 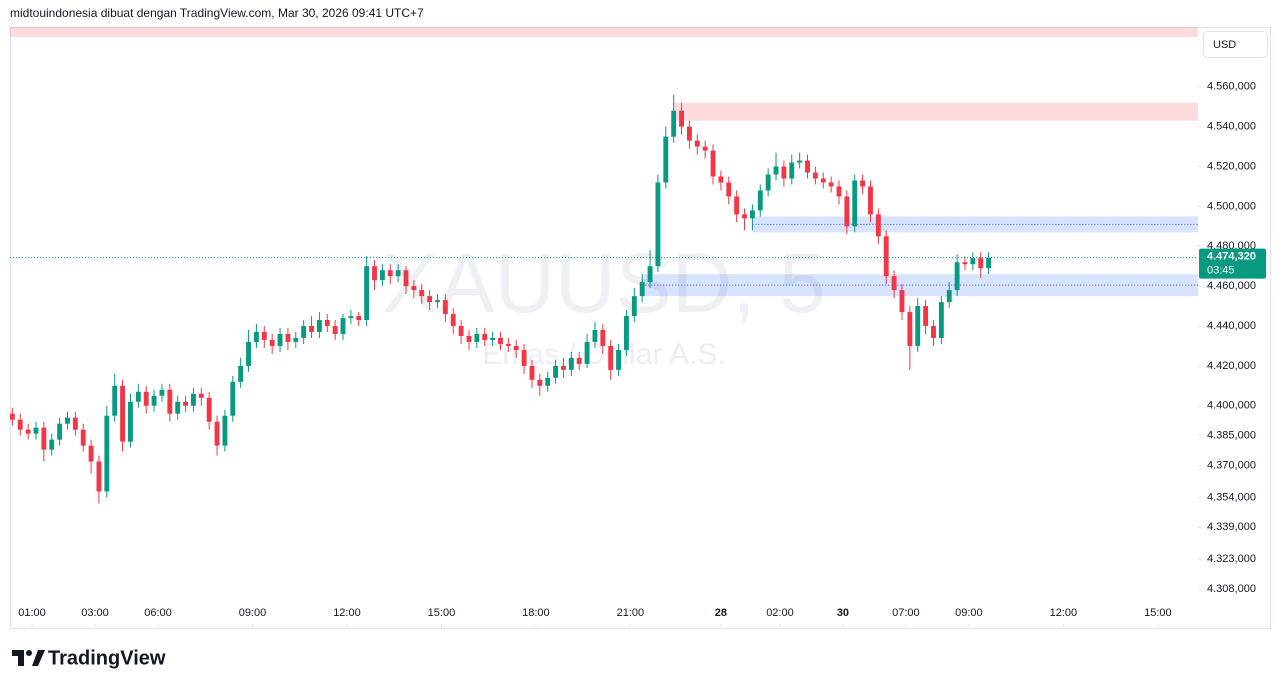 What do you see at coordinates (1224, 45) in the screenshot?
I see `currency-label: USD` at bounding box center [1224, 45].